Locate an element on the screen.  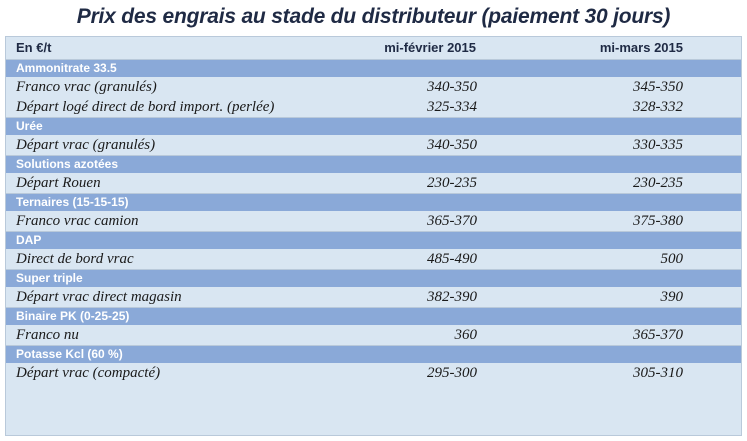
price-march: 500 is located at coordinates (672, 259).